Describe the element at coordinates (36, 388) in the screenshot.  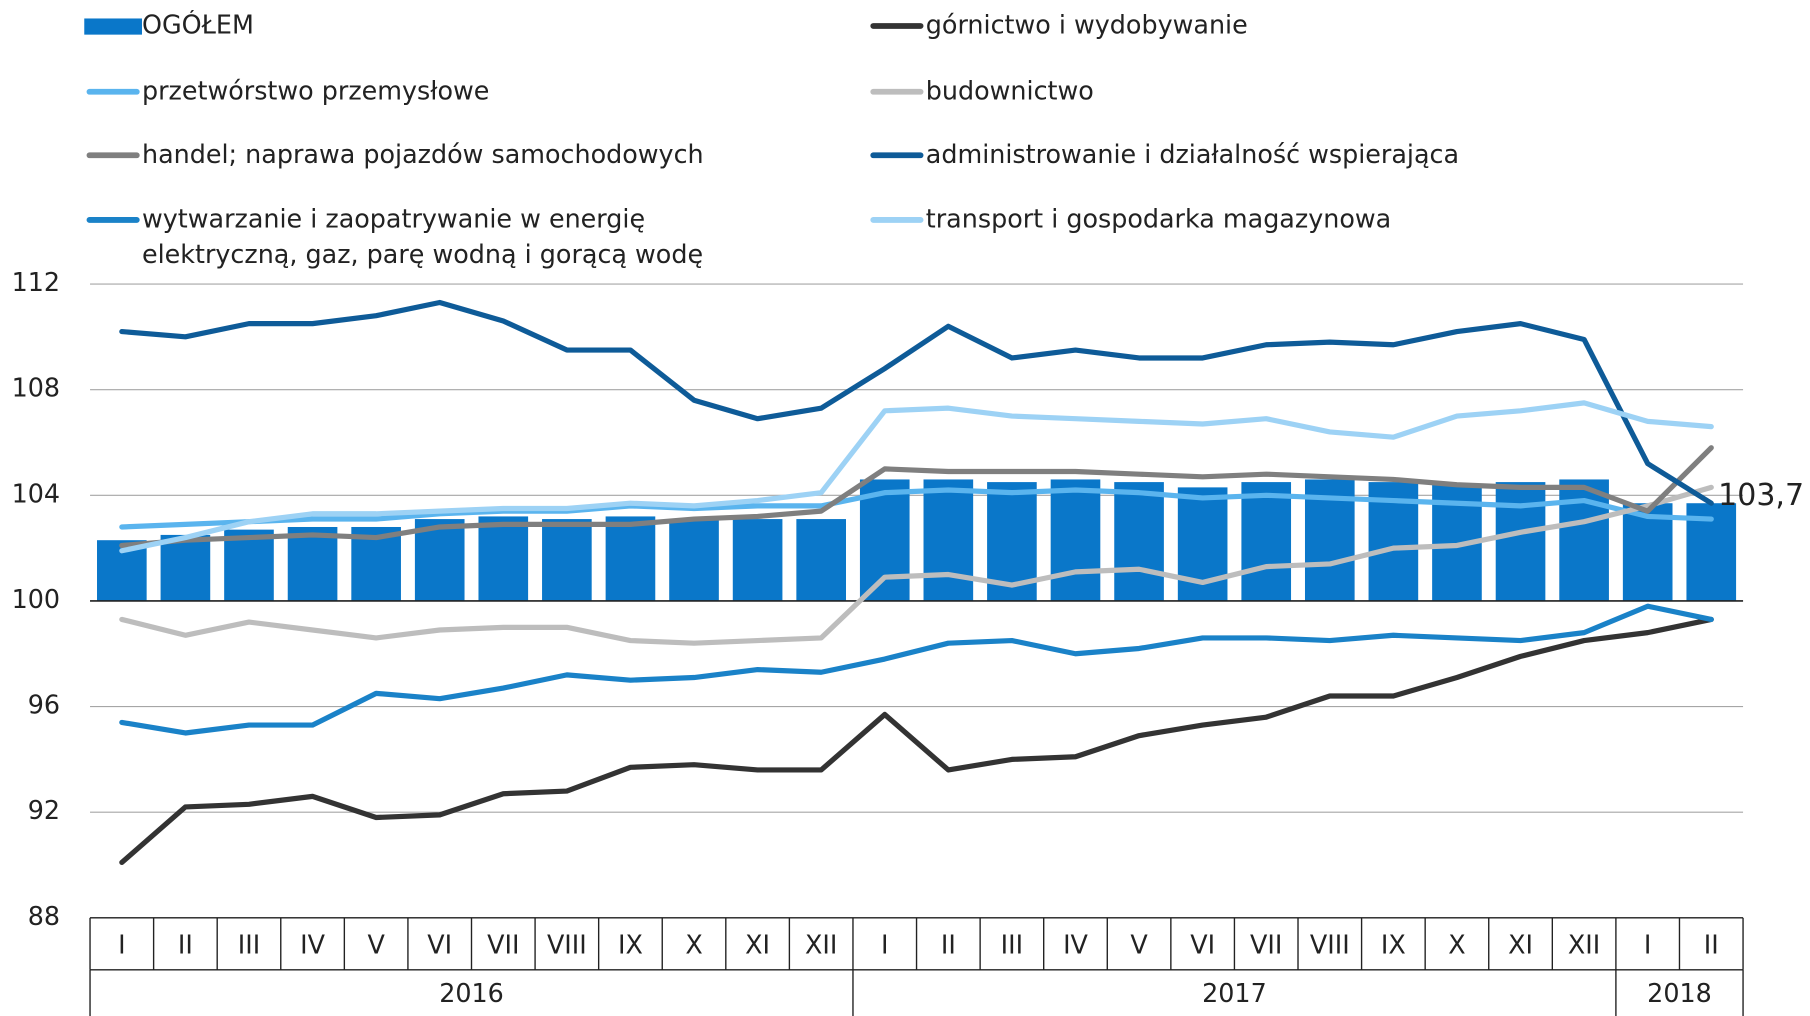
I see `y-tick-label: 108` at that location.